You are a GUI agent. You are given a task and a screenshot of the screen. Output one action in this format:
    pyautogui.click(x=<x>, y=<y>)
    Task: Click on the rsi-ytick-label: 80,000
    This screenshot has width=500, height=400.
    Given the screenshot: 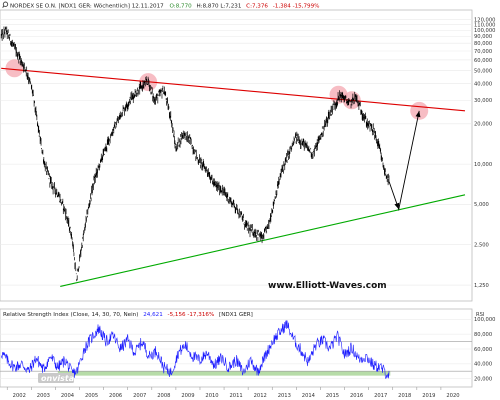 What is the action you would take?
    pyautogui.click(x=483, y=335)
    